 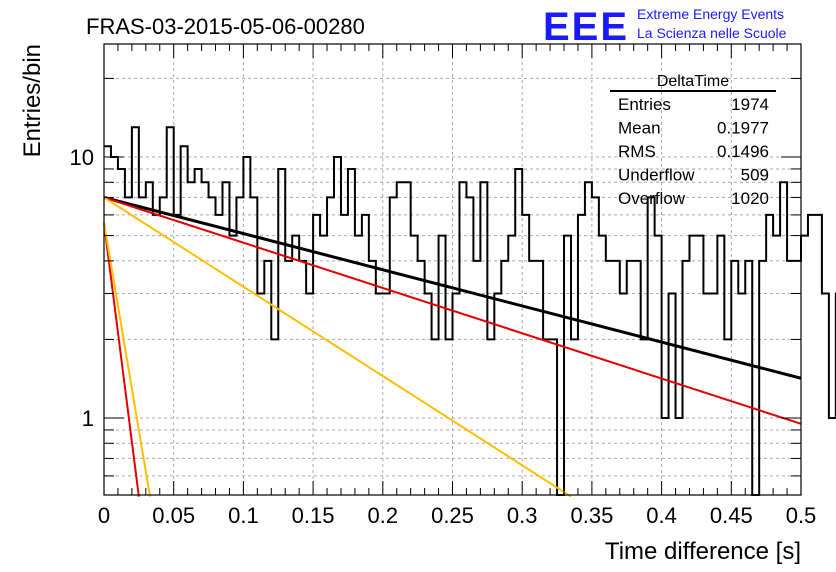 What do you see at coordinates (750, 198) in the screenshot?
I see `stats-row-value: 1020` at bounding box center [750, 198].